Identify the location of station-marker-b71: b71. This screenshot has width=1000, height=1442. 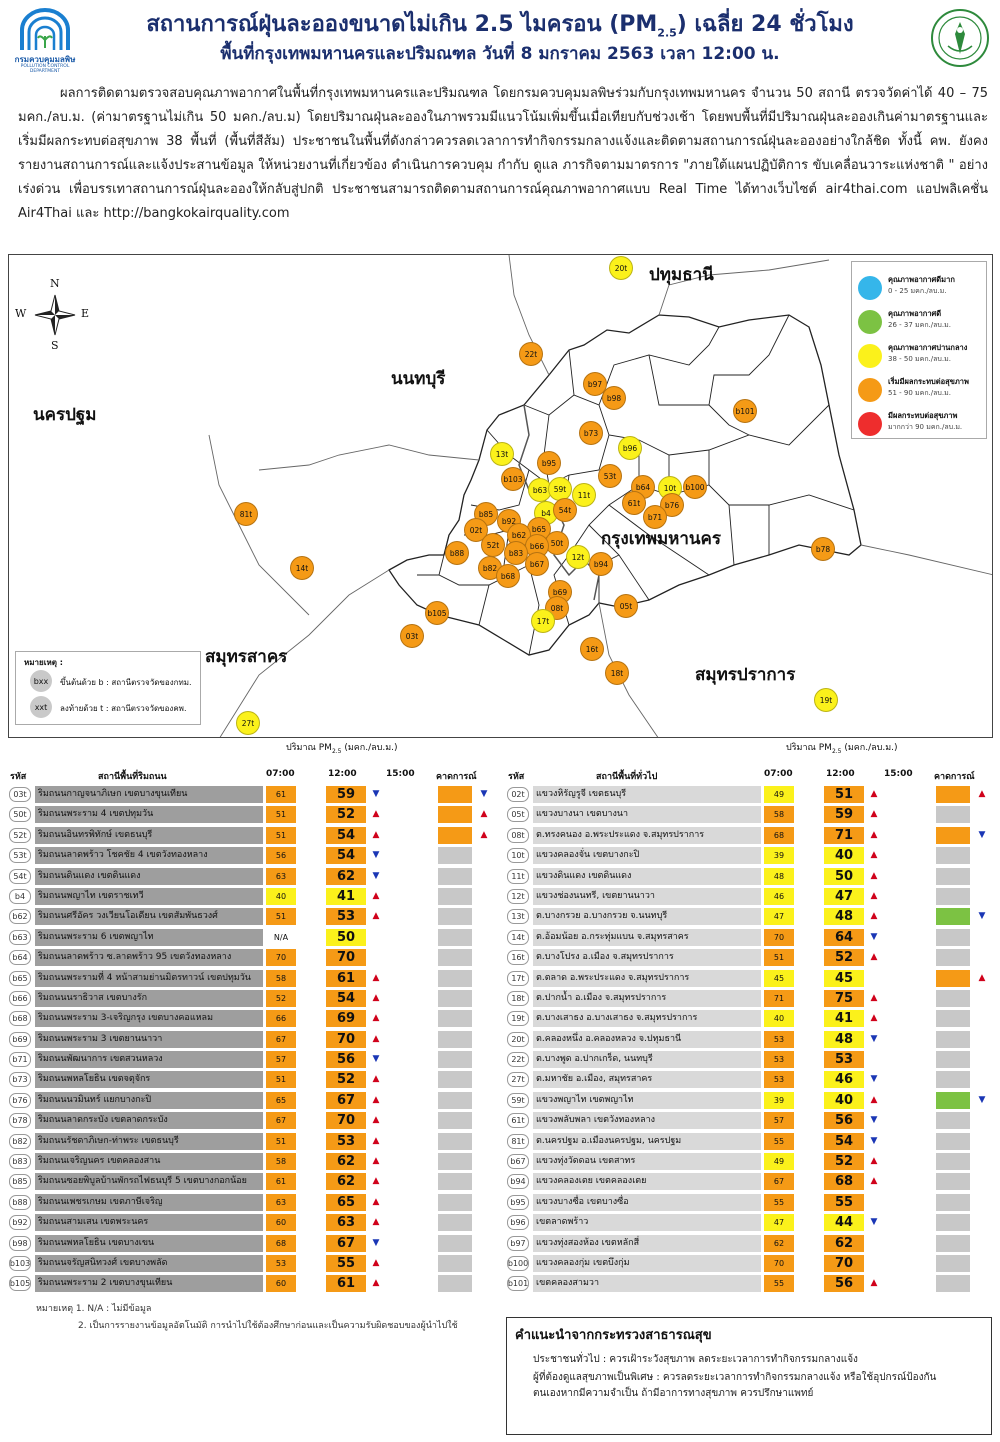
(655, 517).